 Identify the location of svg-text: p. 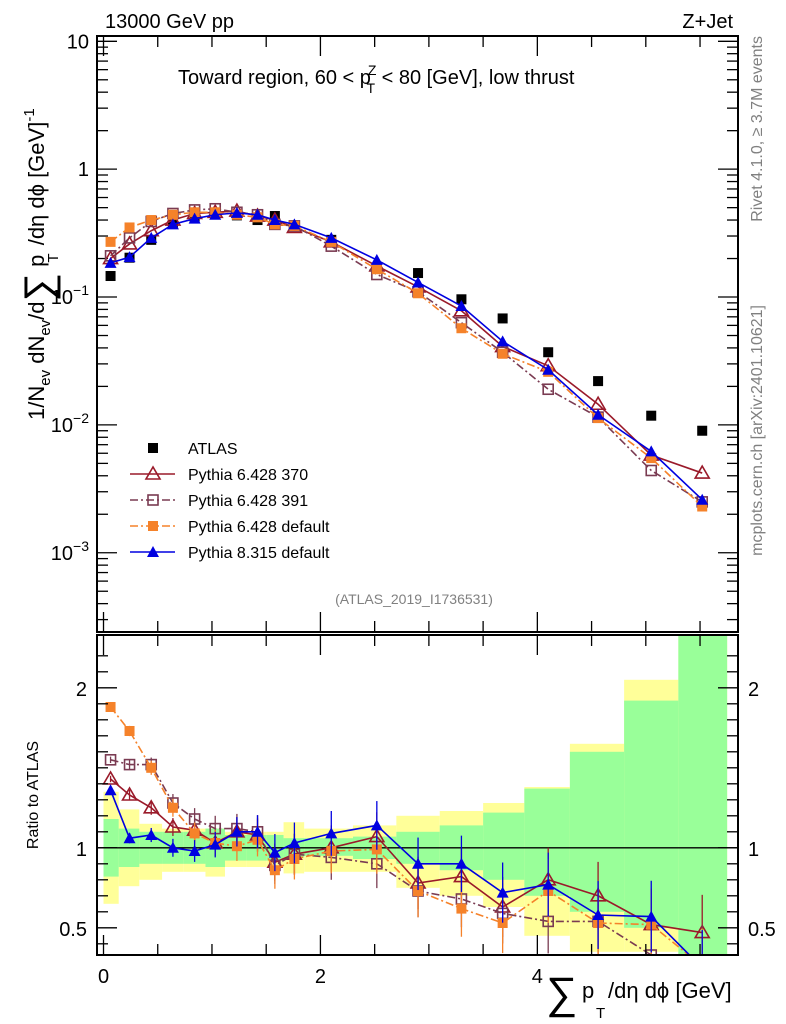
(588, 990).